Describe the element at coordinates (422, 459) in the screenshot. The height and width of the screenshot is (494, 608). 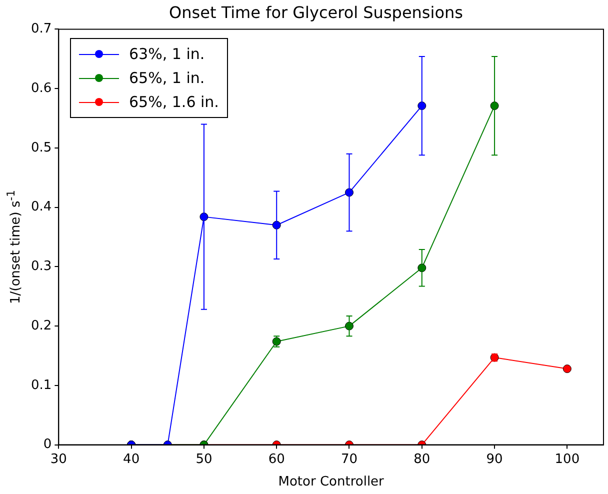
I see `x-tick-label: 80` at that location.